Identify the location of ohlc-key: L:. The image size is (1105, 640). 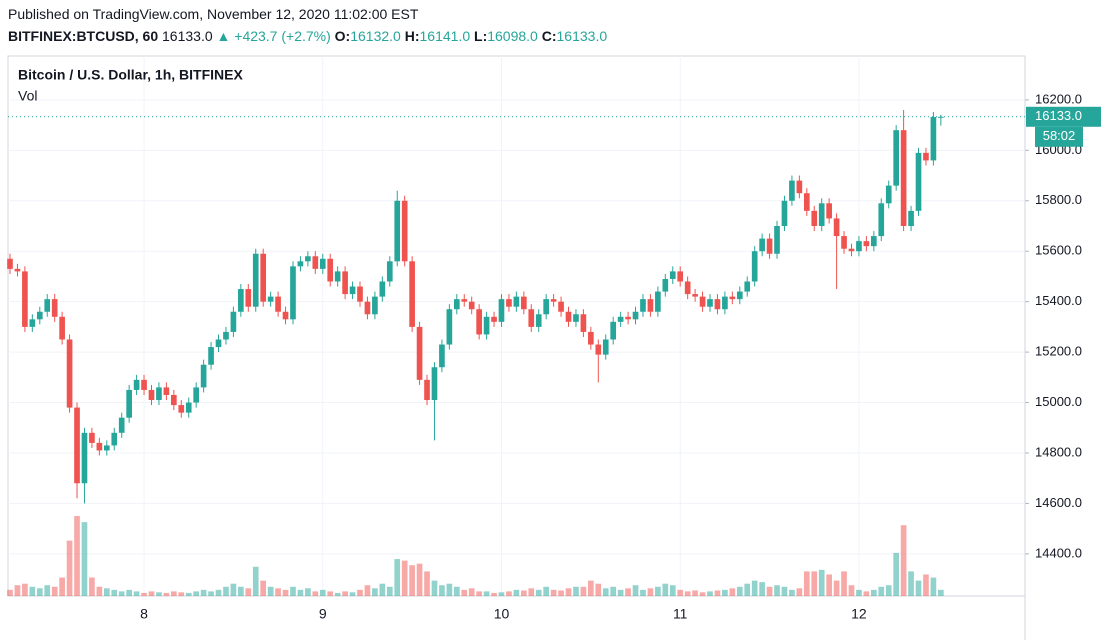
(481, 36).